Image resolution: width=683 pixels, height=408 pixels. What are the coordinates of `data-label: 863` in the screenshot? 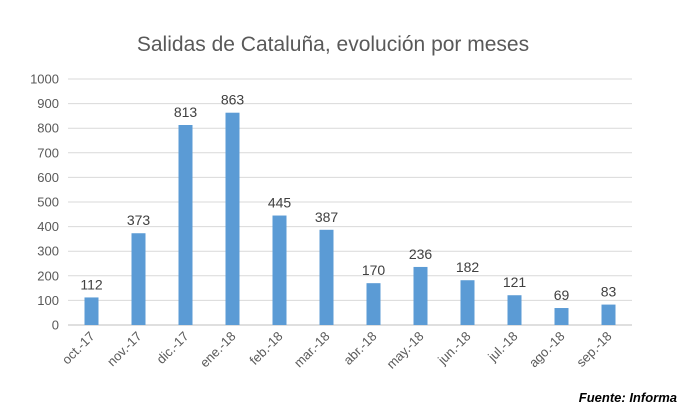 It's located at (233, 100).